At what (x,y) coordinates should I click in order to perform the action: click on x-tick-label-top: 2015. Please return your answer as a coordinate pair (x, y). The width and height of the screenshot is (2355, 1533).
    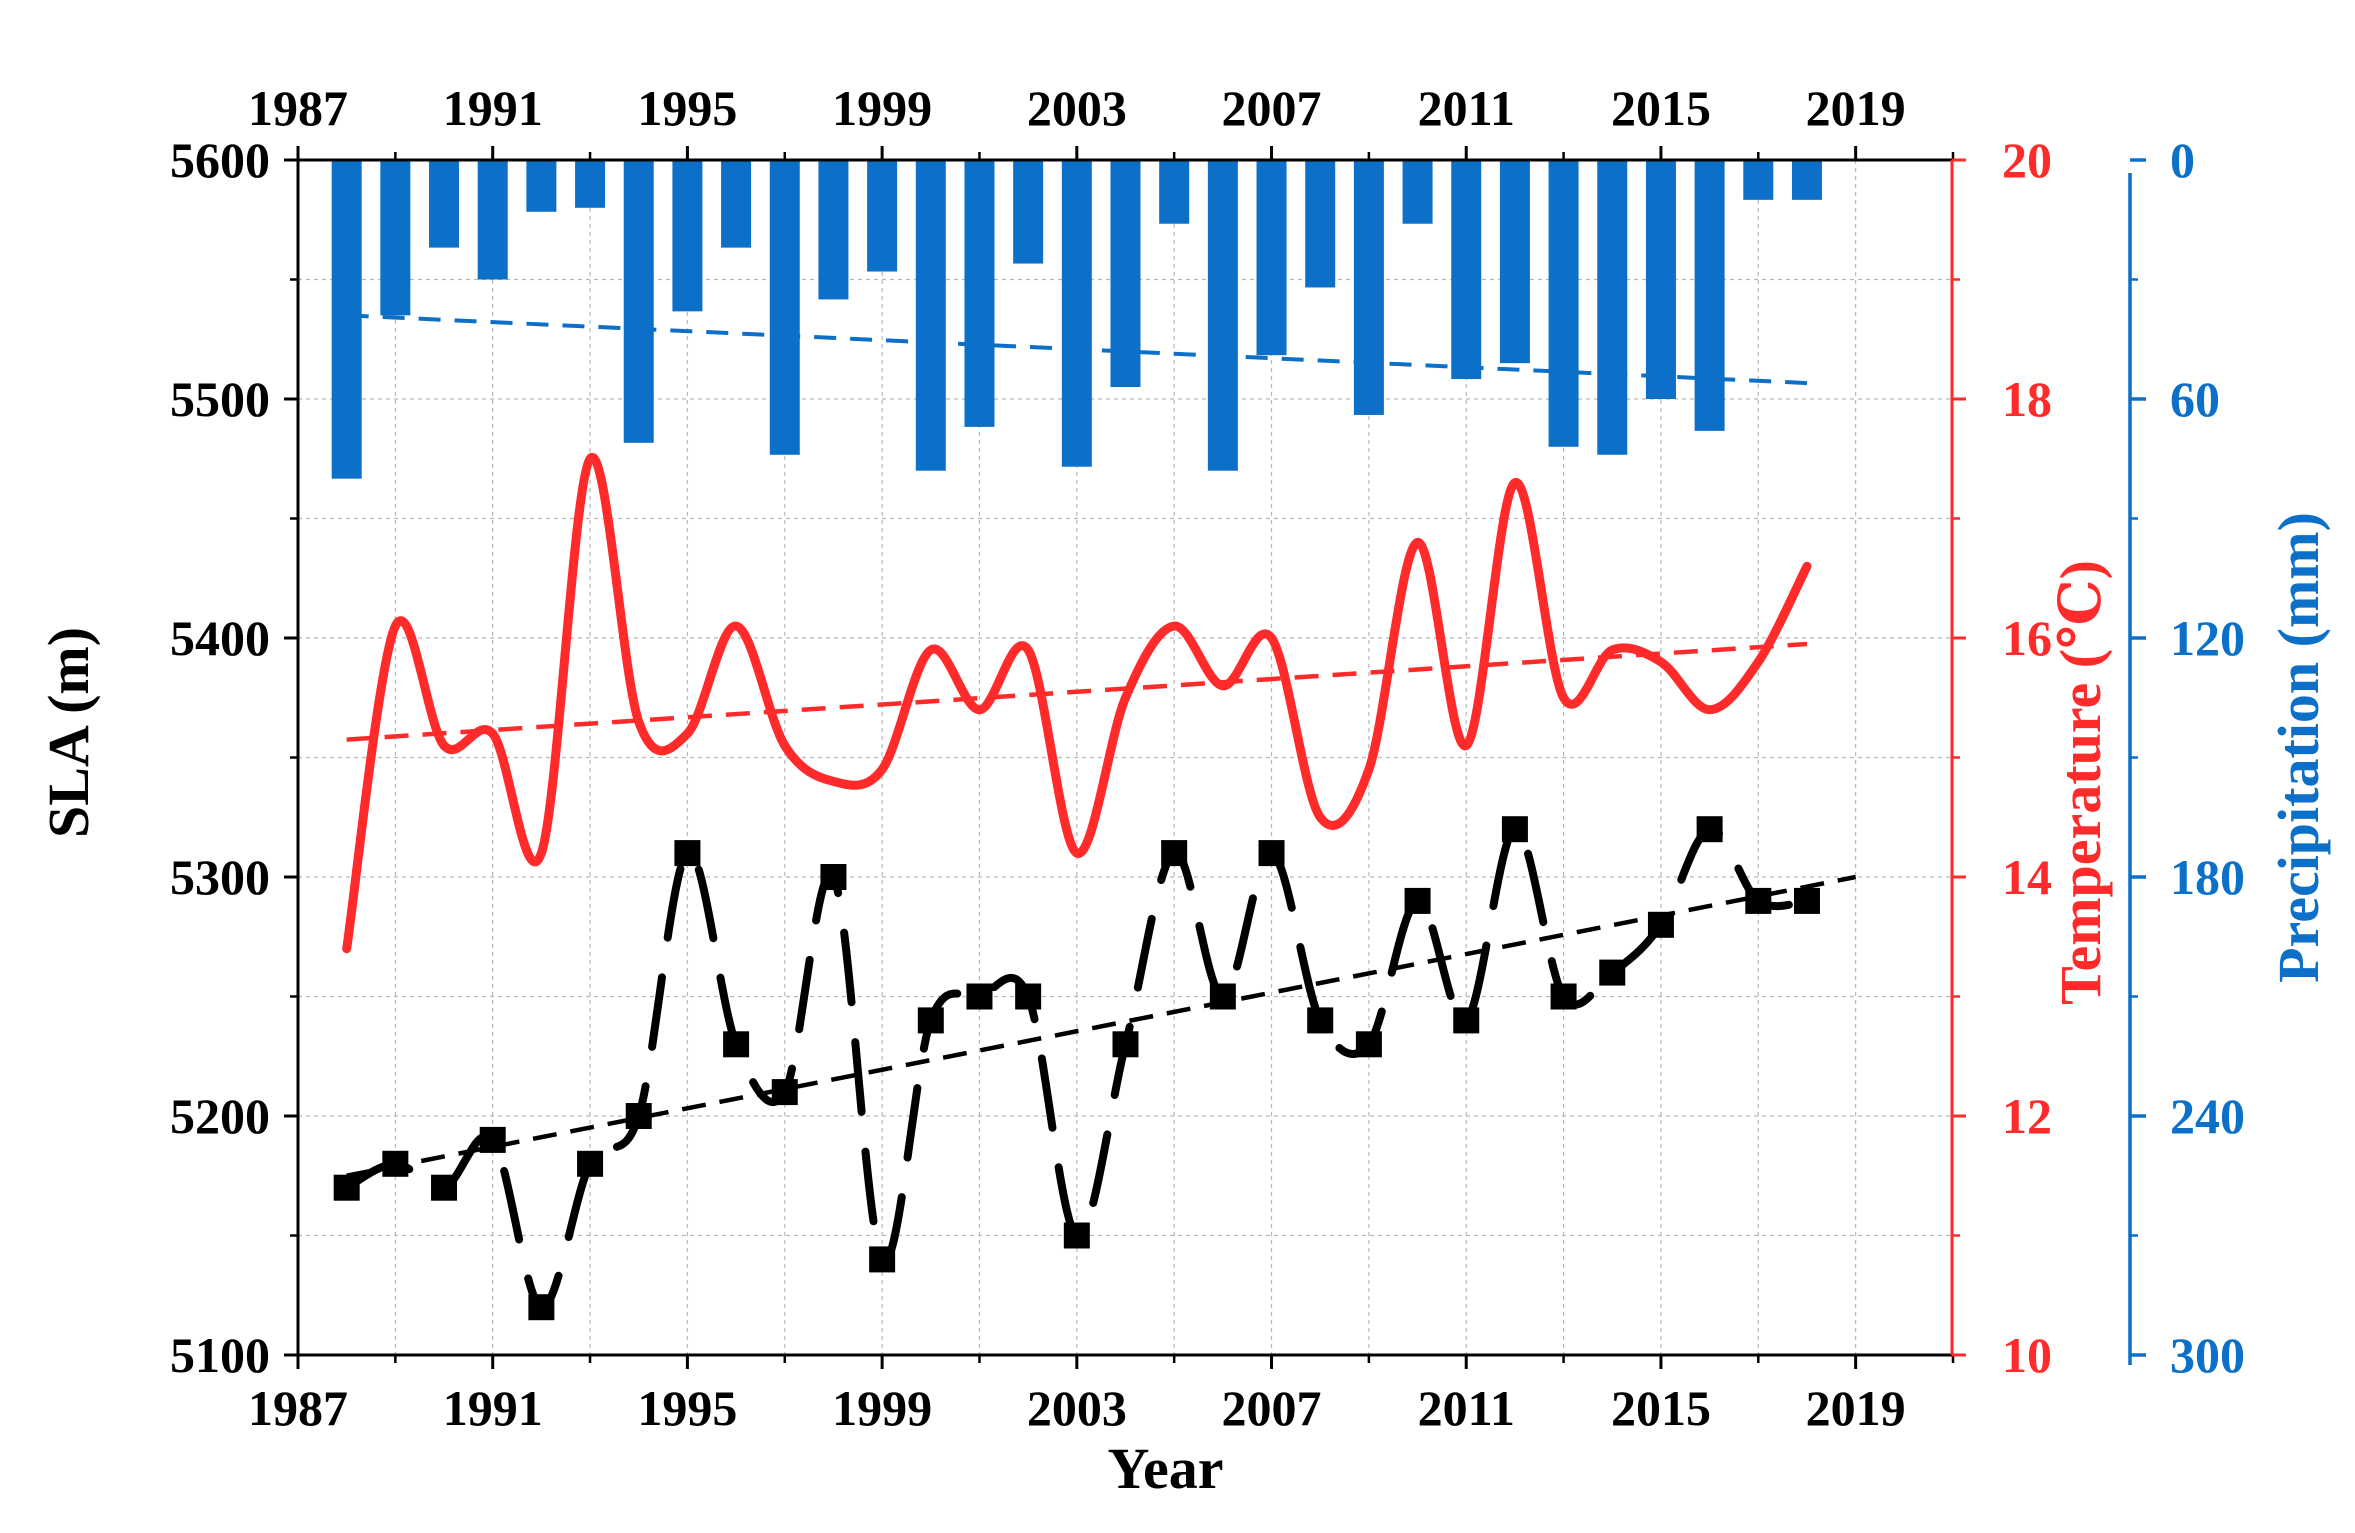
    Looking at the image, I should click on (1661, 108).